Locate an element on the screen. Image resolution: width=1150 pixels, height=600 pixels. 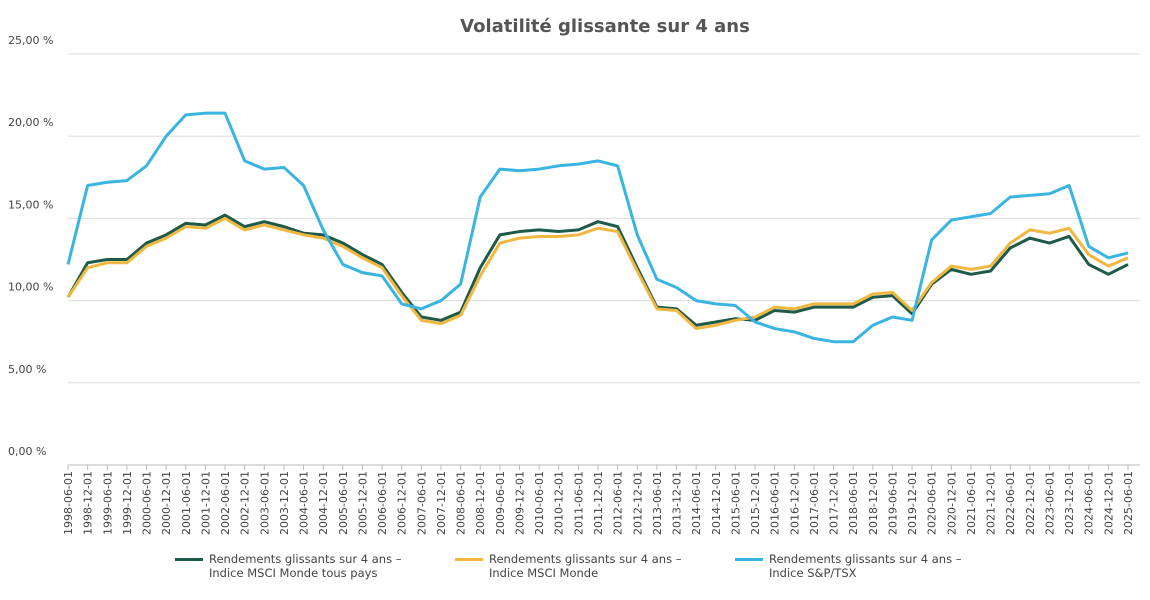
x-tick-label: 2000-12-01 is located at coordinates (166, 503).